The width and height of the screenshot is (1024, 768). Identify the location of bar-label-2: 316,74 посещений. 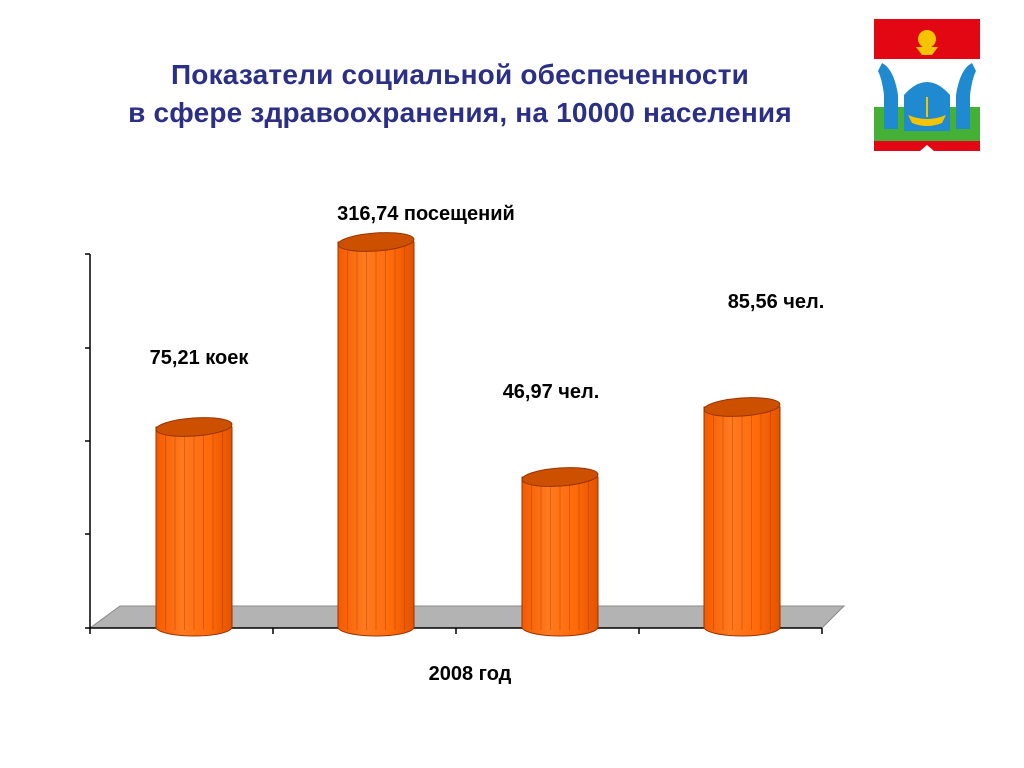
(426, 214).